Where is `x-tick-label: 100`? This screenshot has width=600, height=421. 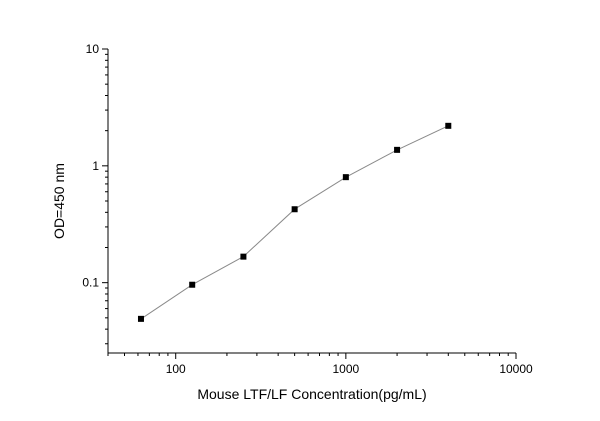
x-tick-label: 100 is located at coordinates (176, 369).